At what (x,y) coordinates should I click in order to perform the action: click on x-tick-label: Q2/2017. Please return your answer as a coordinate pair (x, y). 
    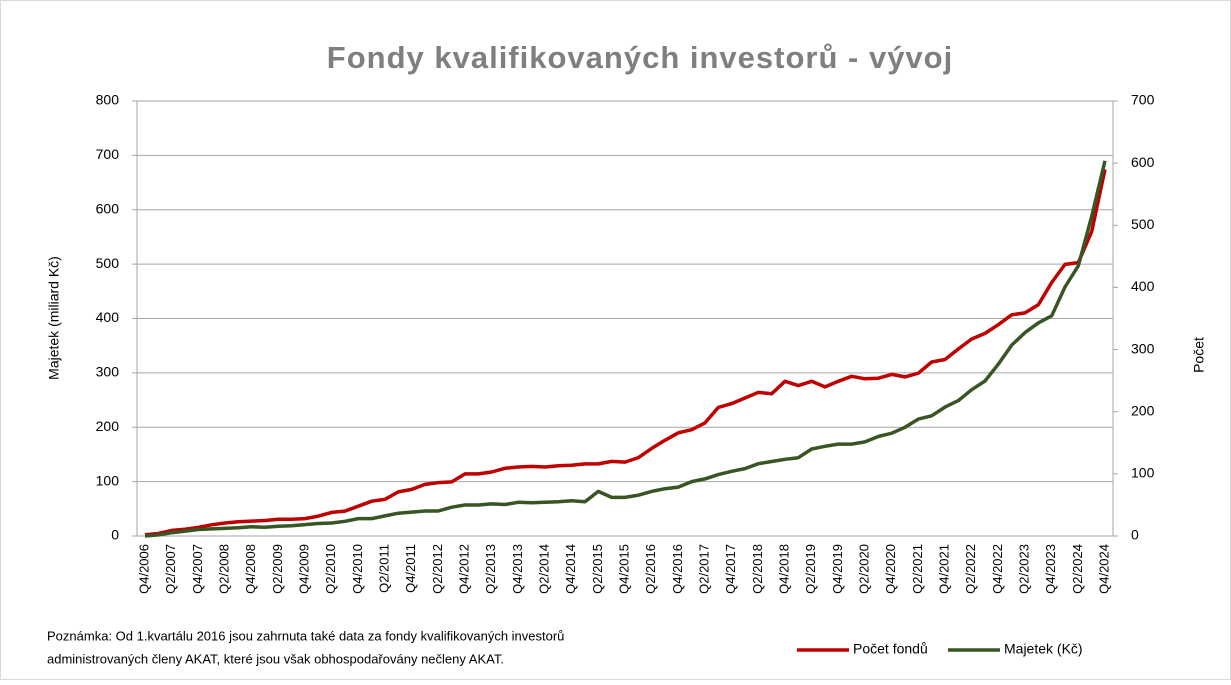
    Looking at the image, I should click on (703, 569).